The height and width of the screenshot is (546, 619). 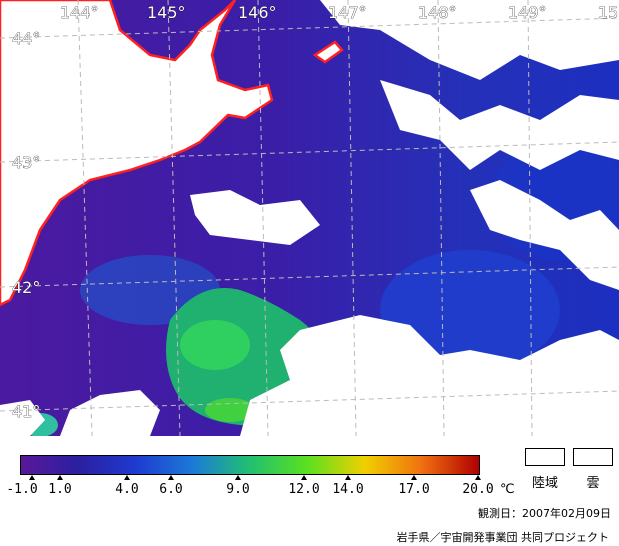 What do you see at coordinates (545, 457) in the screenshot?
I see `land-legend-swatch` at bounding box center [545, 457].